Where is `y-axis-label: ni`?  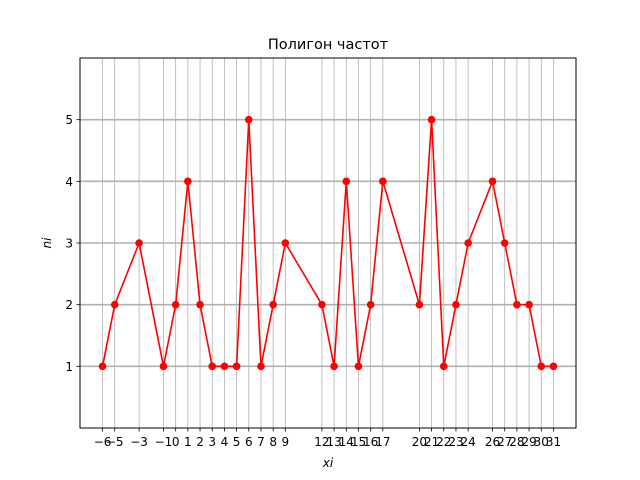
y-axis-label: ni is located at coordinates (47, 243).